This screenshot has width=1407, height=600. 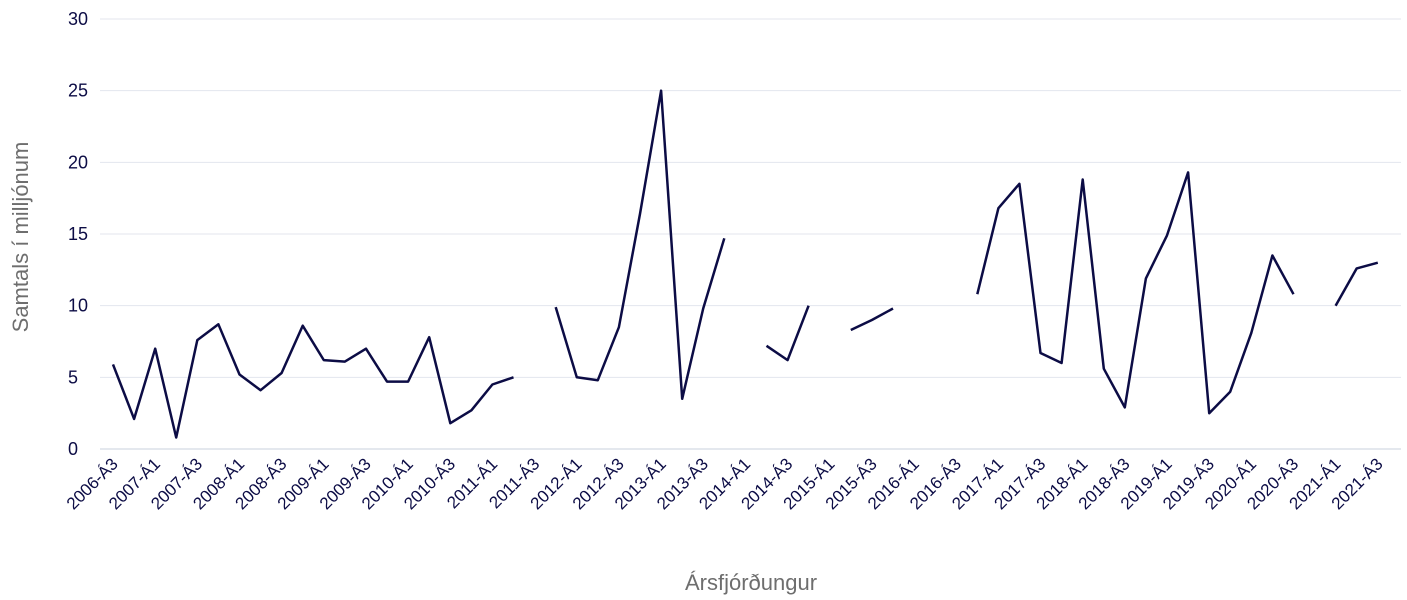 I want to click on y-axis-ticks: 0 5 10 15 20 25 30, so click(x=78, y=234).